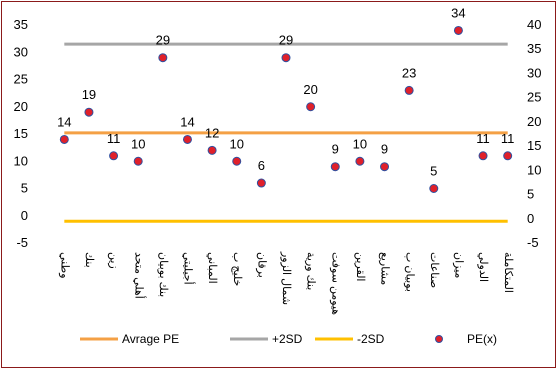 The image size is (559, 371). Describe the element at coordinates (21, 24) in the screenshot. I see `left-tick-label-8: 35` at that location.